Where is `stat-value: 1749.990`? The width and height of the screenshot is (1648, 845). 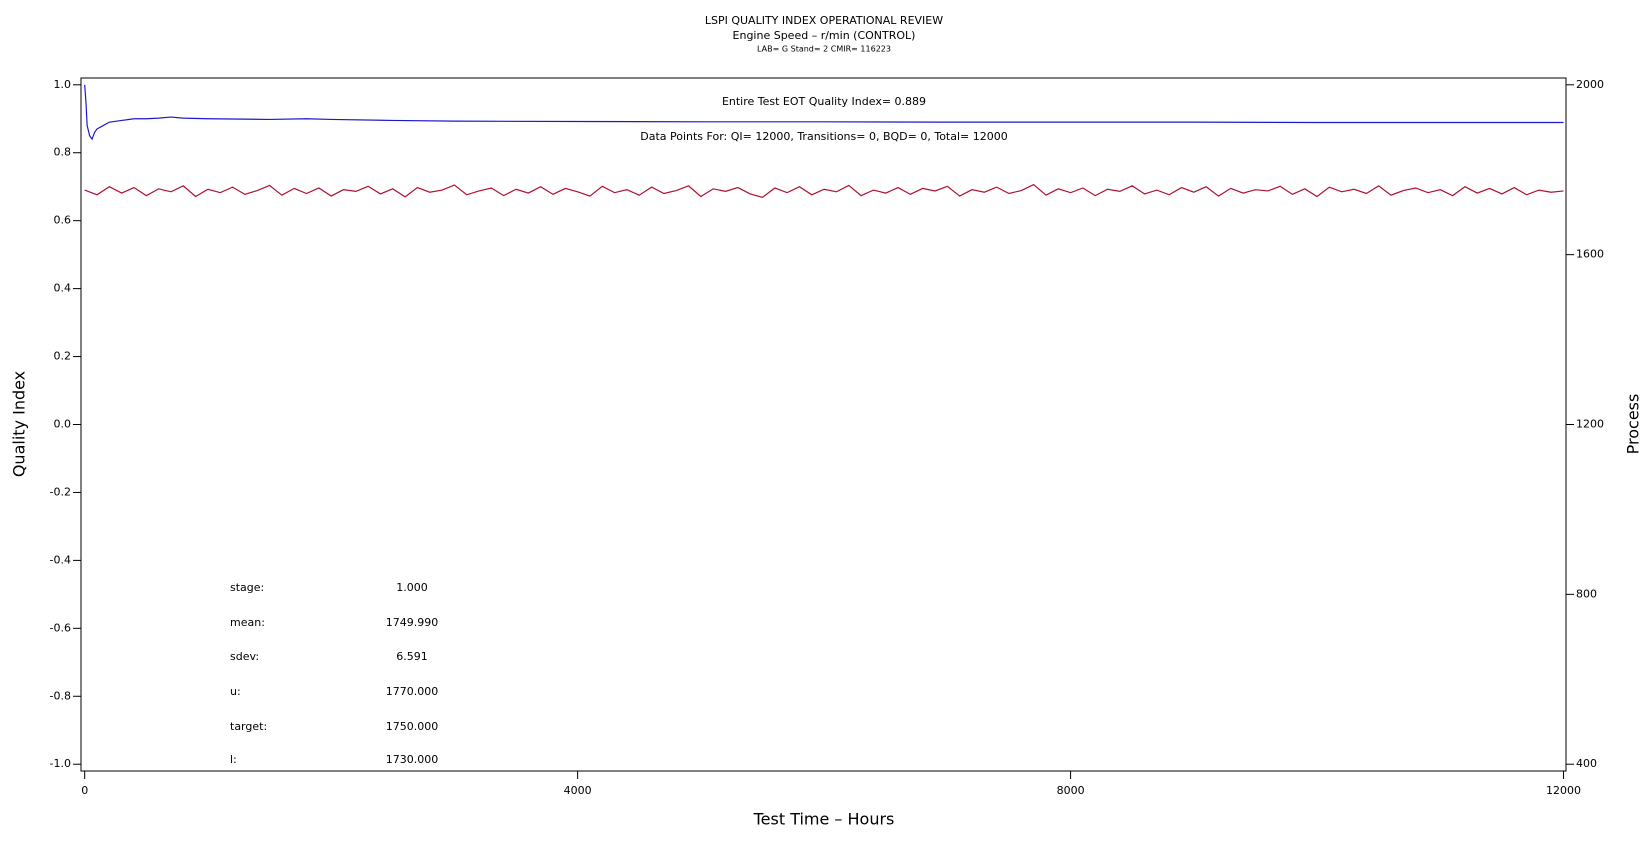
stat-value: 1749.990 is located at coordinates (412, 622).